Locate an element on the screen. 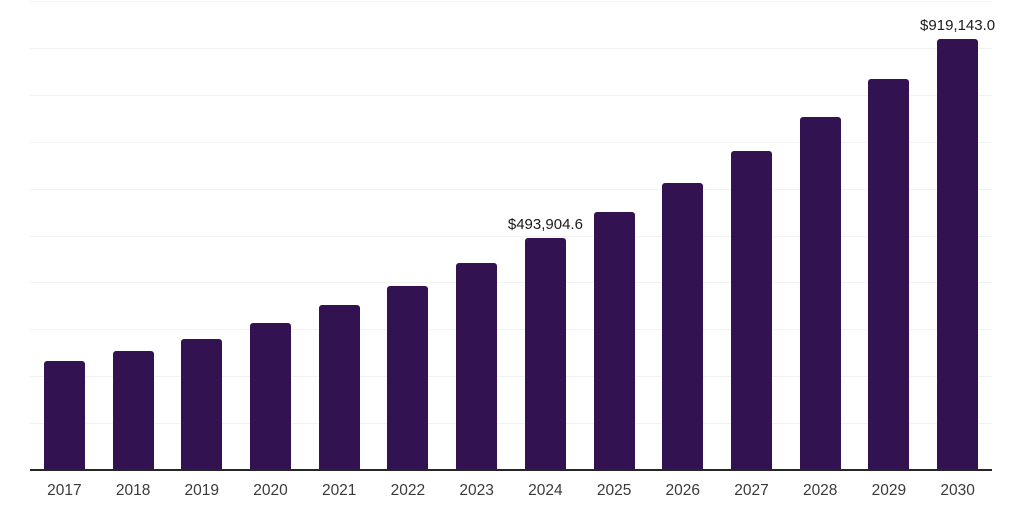 Image resolution: width=1024 pixels, height=512 pixels. x-tick-label-2022: 2022 is located at coordinates (408, 490).